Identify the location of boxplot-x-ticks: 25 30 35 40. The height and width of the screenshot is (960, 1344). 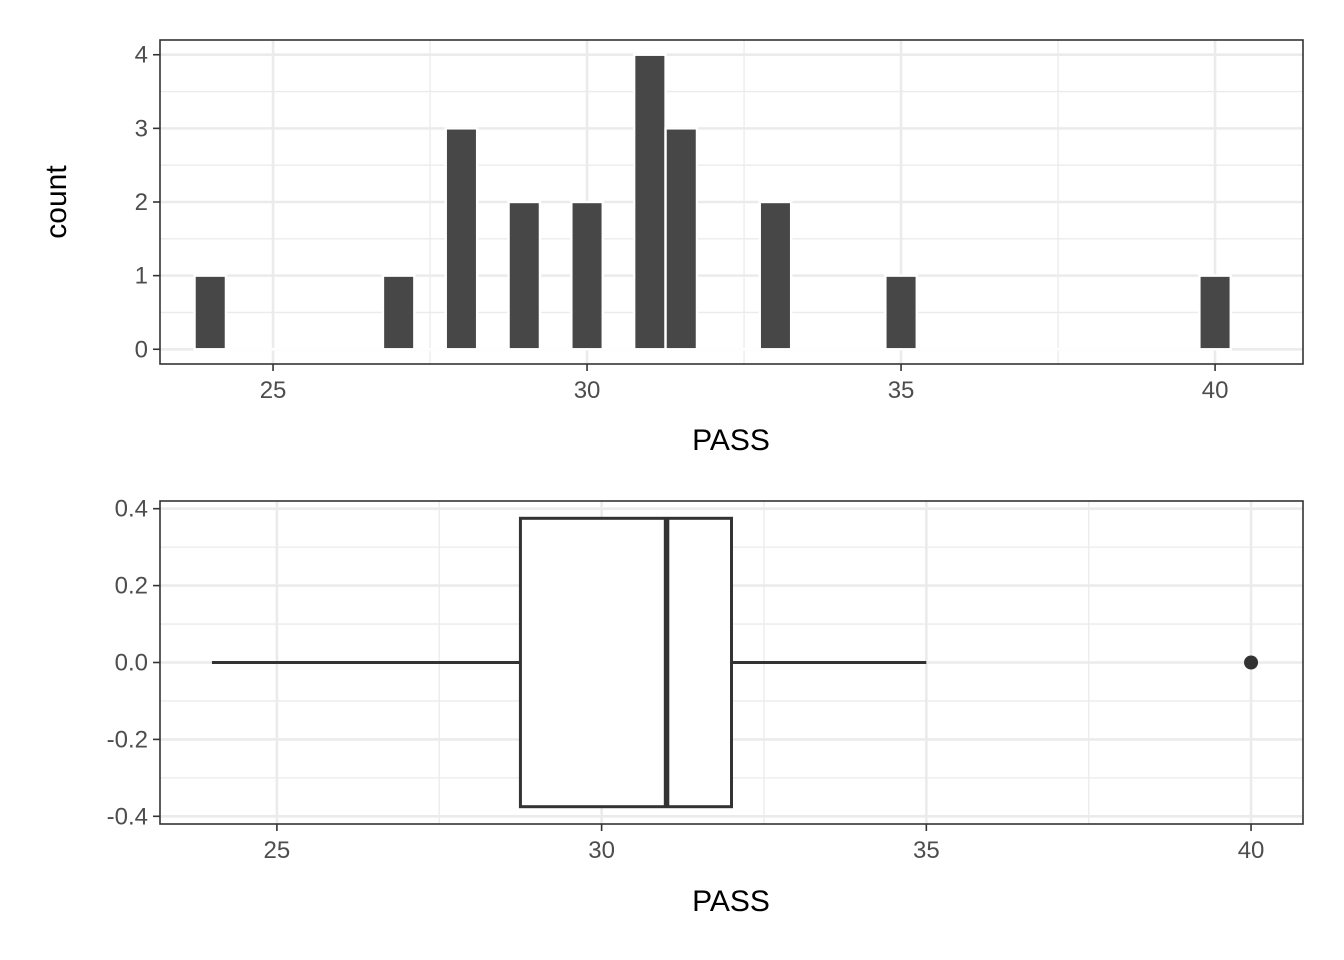
(764, 844).